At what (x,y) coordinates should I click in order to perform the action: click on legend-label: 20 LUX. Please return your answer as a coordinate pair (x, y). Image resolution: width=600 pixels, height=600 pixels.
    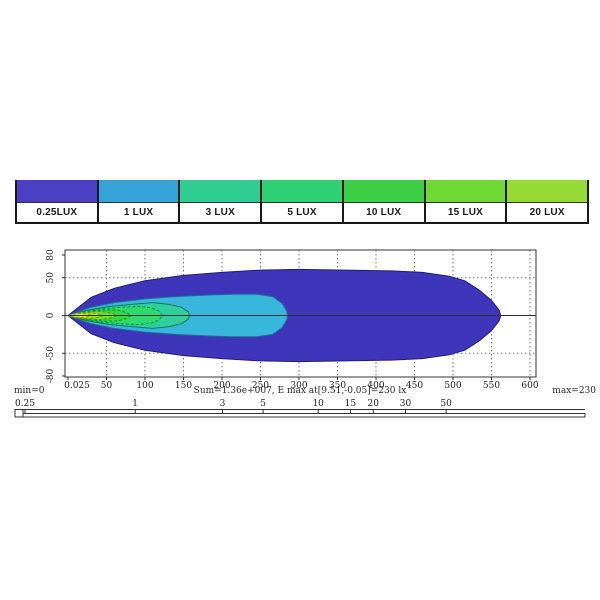
    Looking at the image, I should click on (547, 212).